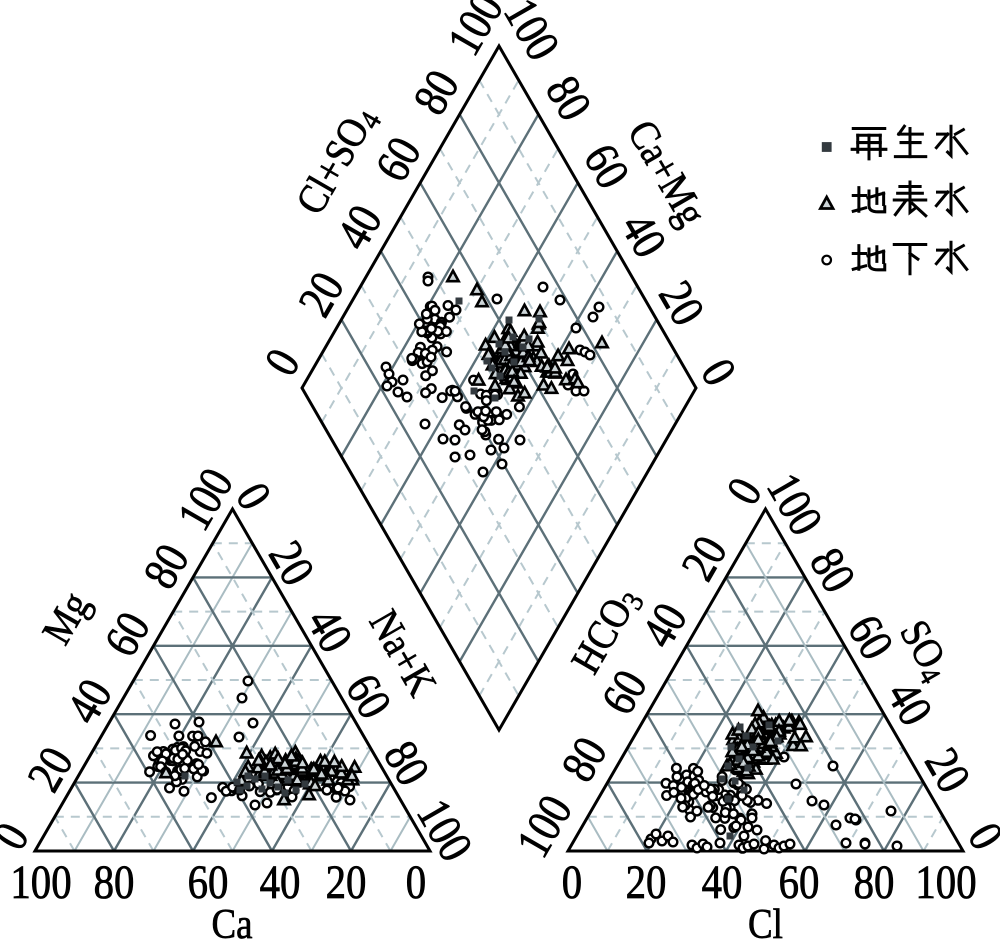  What do you see at coordinates (765, 920) in the screenshot?
I see `svg-text: Cl` at bounding box center [765, 920].